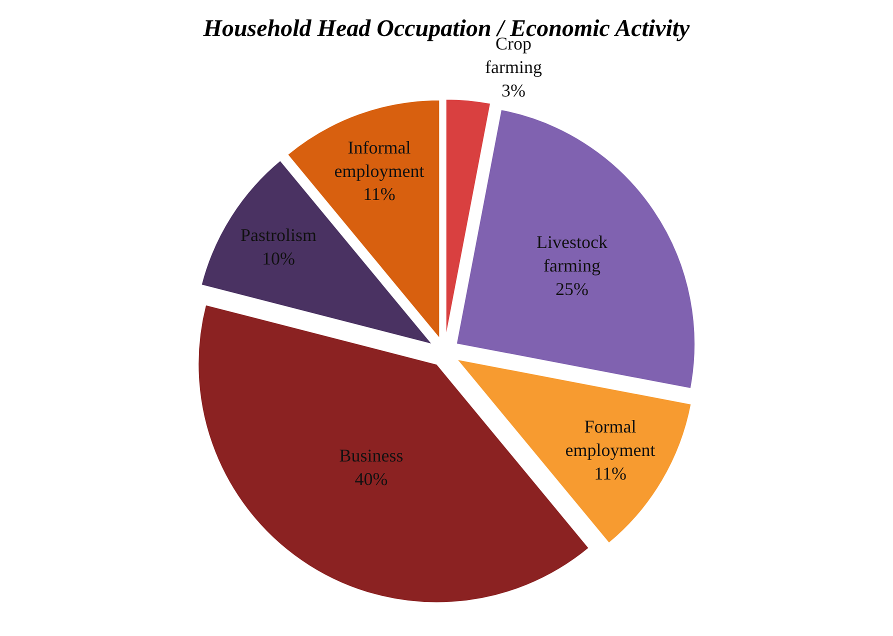 This screenshot has width=893, height=636. Describe the element at coordinates (371, 456) in the screenshot. I see `slice-label: Business` at that location.